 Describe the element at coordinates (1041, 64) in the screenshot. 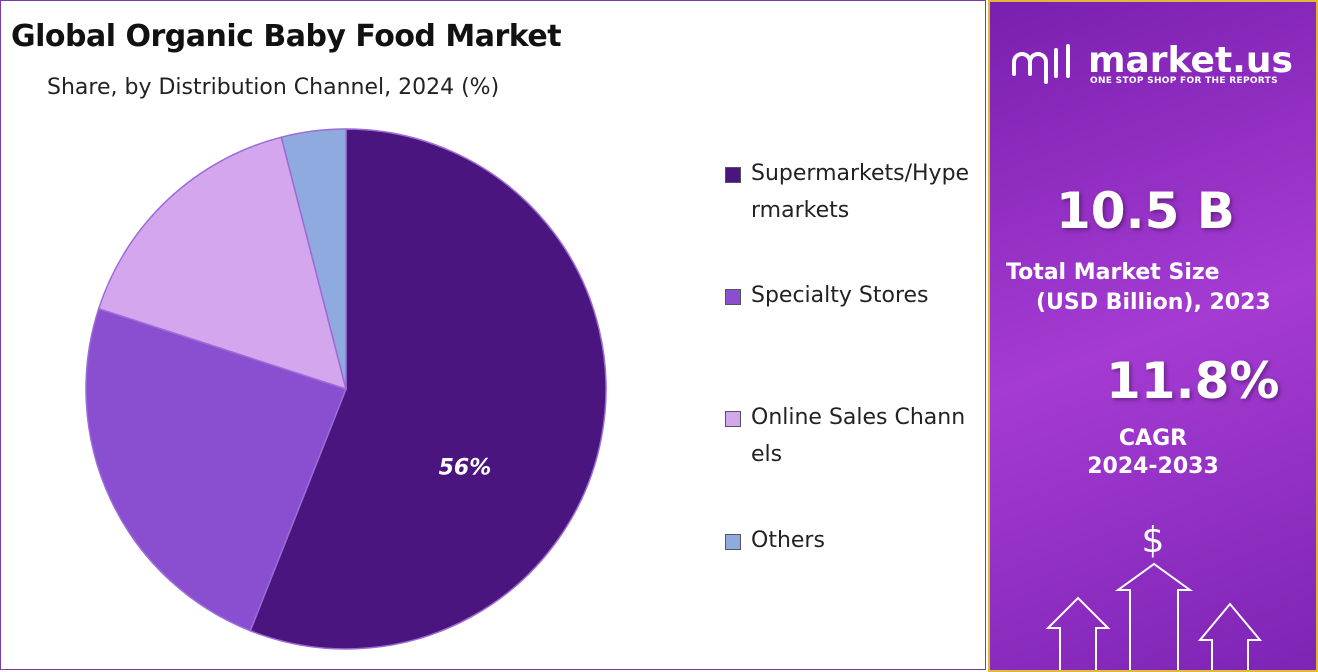

I see `logo-mark` at that location.